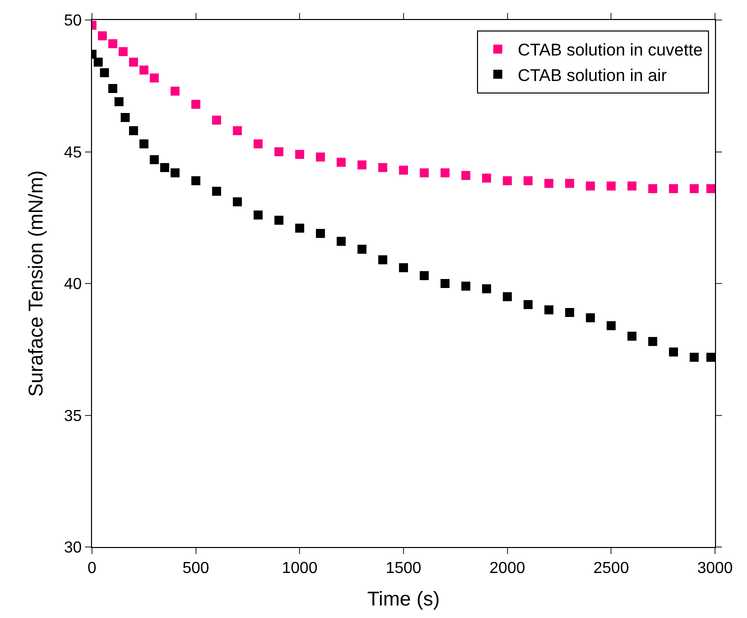 The image size is (747, 618). What do you see at coordinates (404, 569) in the screenshot?
I see `x-tick-label: 1500` at bounding box center [404, 569].